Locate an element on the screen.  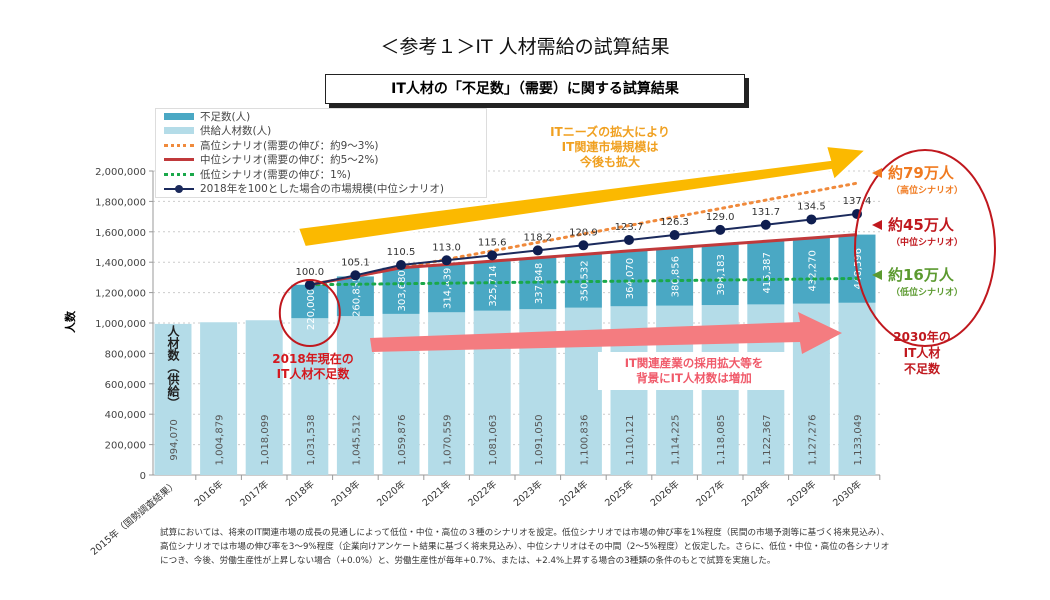
legend-item: 高位シナリオ(需要の伸び：約9～3%) is located at coordinates (321, 145).